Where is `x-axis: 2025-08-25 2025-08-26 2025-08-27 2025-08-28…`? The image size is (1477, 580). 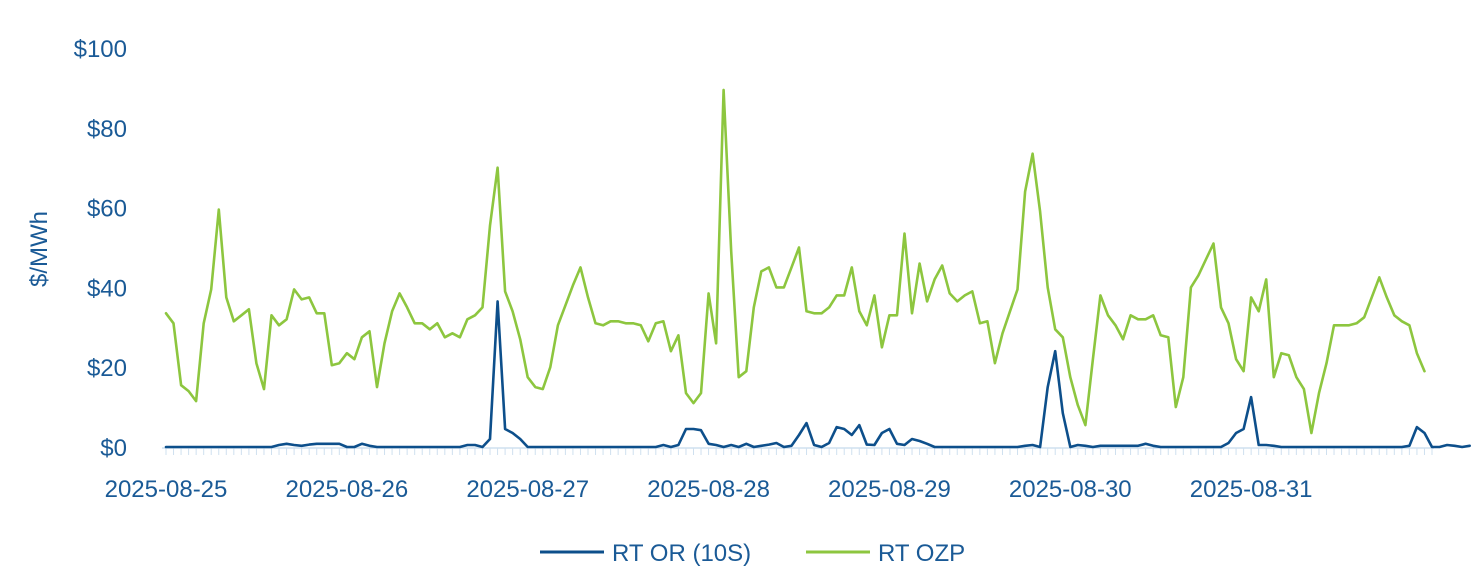
x-axis: 2025-08-25 2025-08-26 2025-08-27 2025-08-28… is located at coordinates (769, 475).